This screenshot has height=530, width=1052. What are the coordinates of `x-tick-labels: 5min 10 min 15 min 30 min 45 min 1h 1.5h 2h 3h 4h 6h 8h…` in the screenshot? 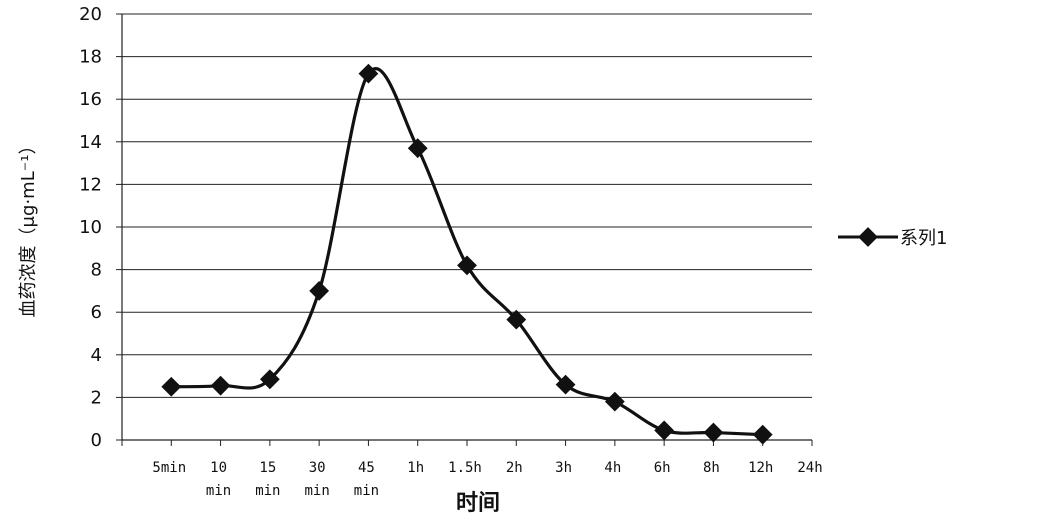 It's located at (472, 469).